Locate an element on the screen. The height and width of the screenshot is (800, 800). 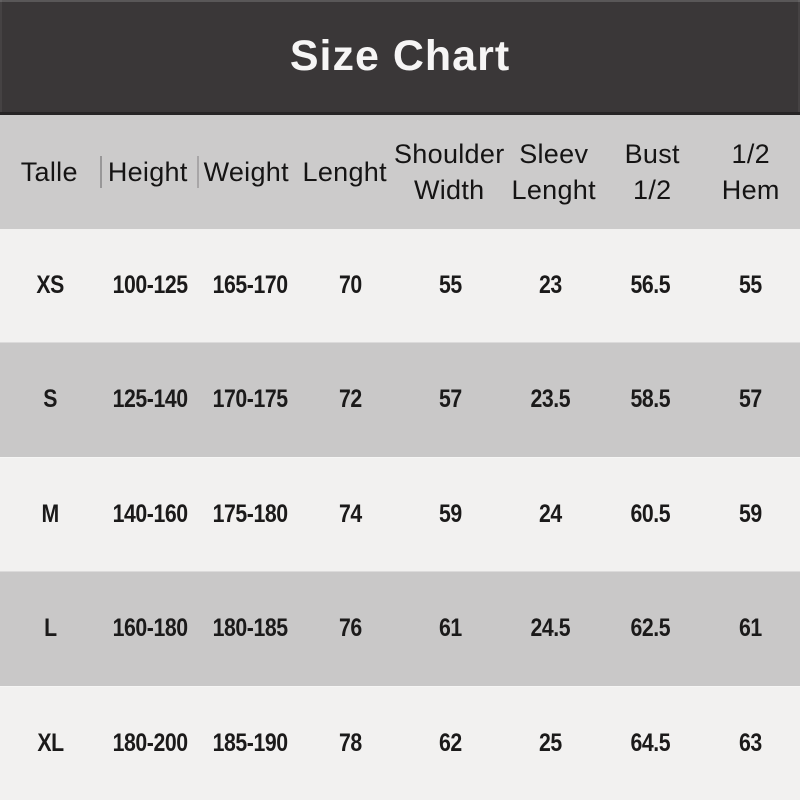
header-label: Height is located at coordinates (147, 171).